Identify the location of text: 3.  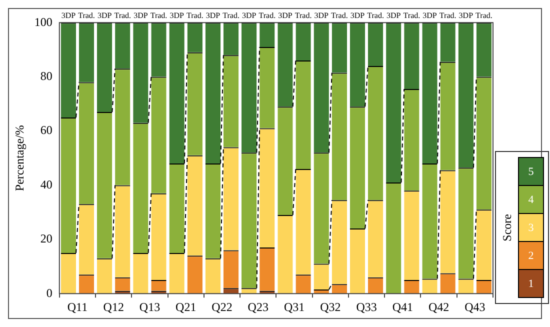
(531, 227).